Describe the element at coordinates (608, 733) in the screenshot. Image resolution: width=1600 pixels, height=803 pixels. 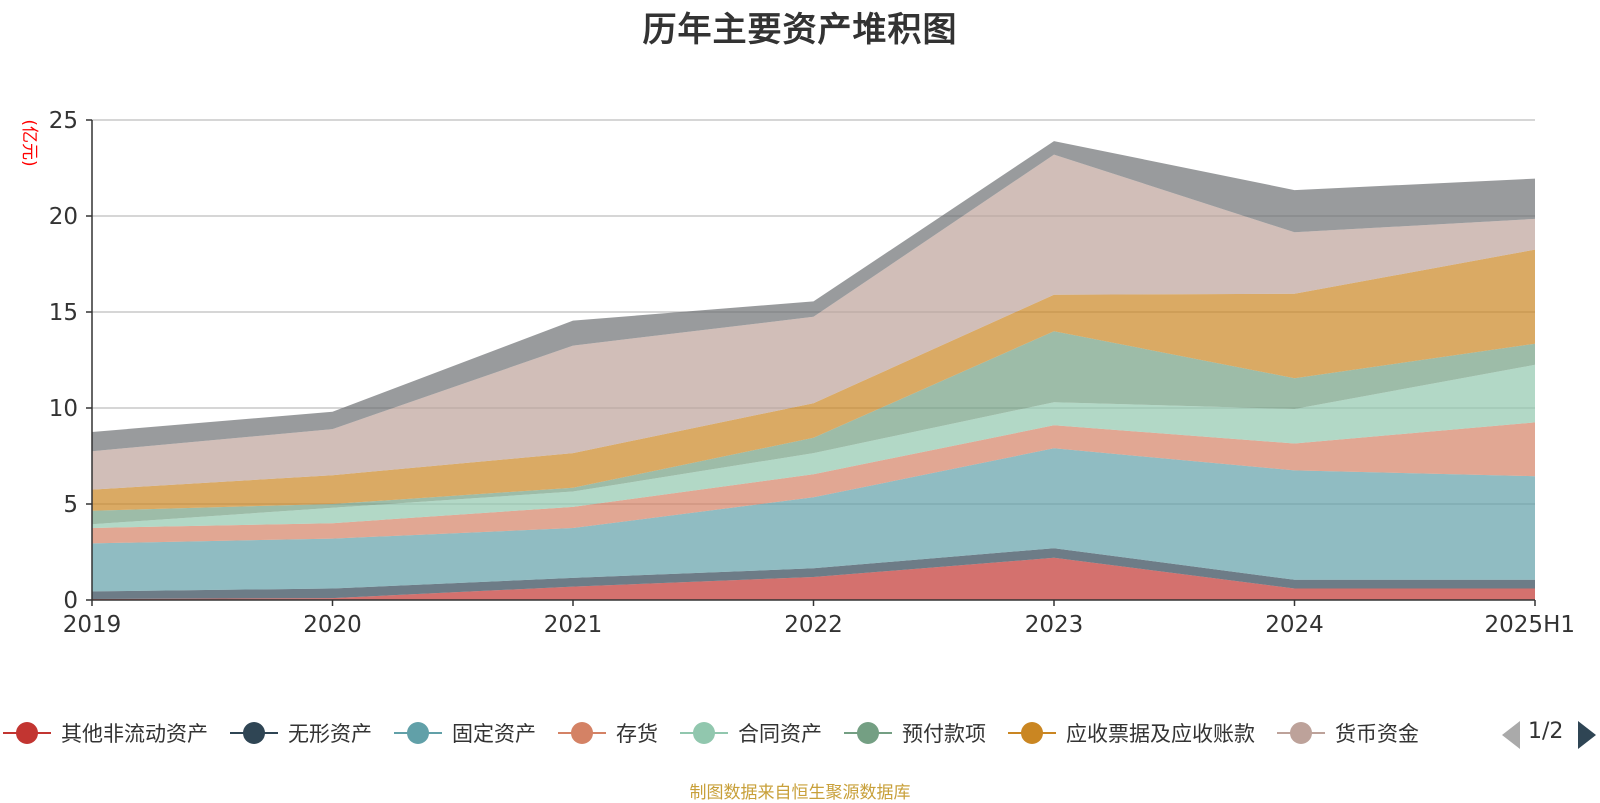
I see `legend-item: 存货` at that location.